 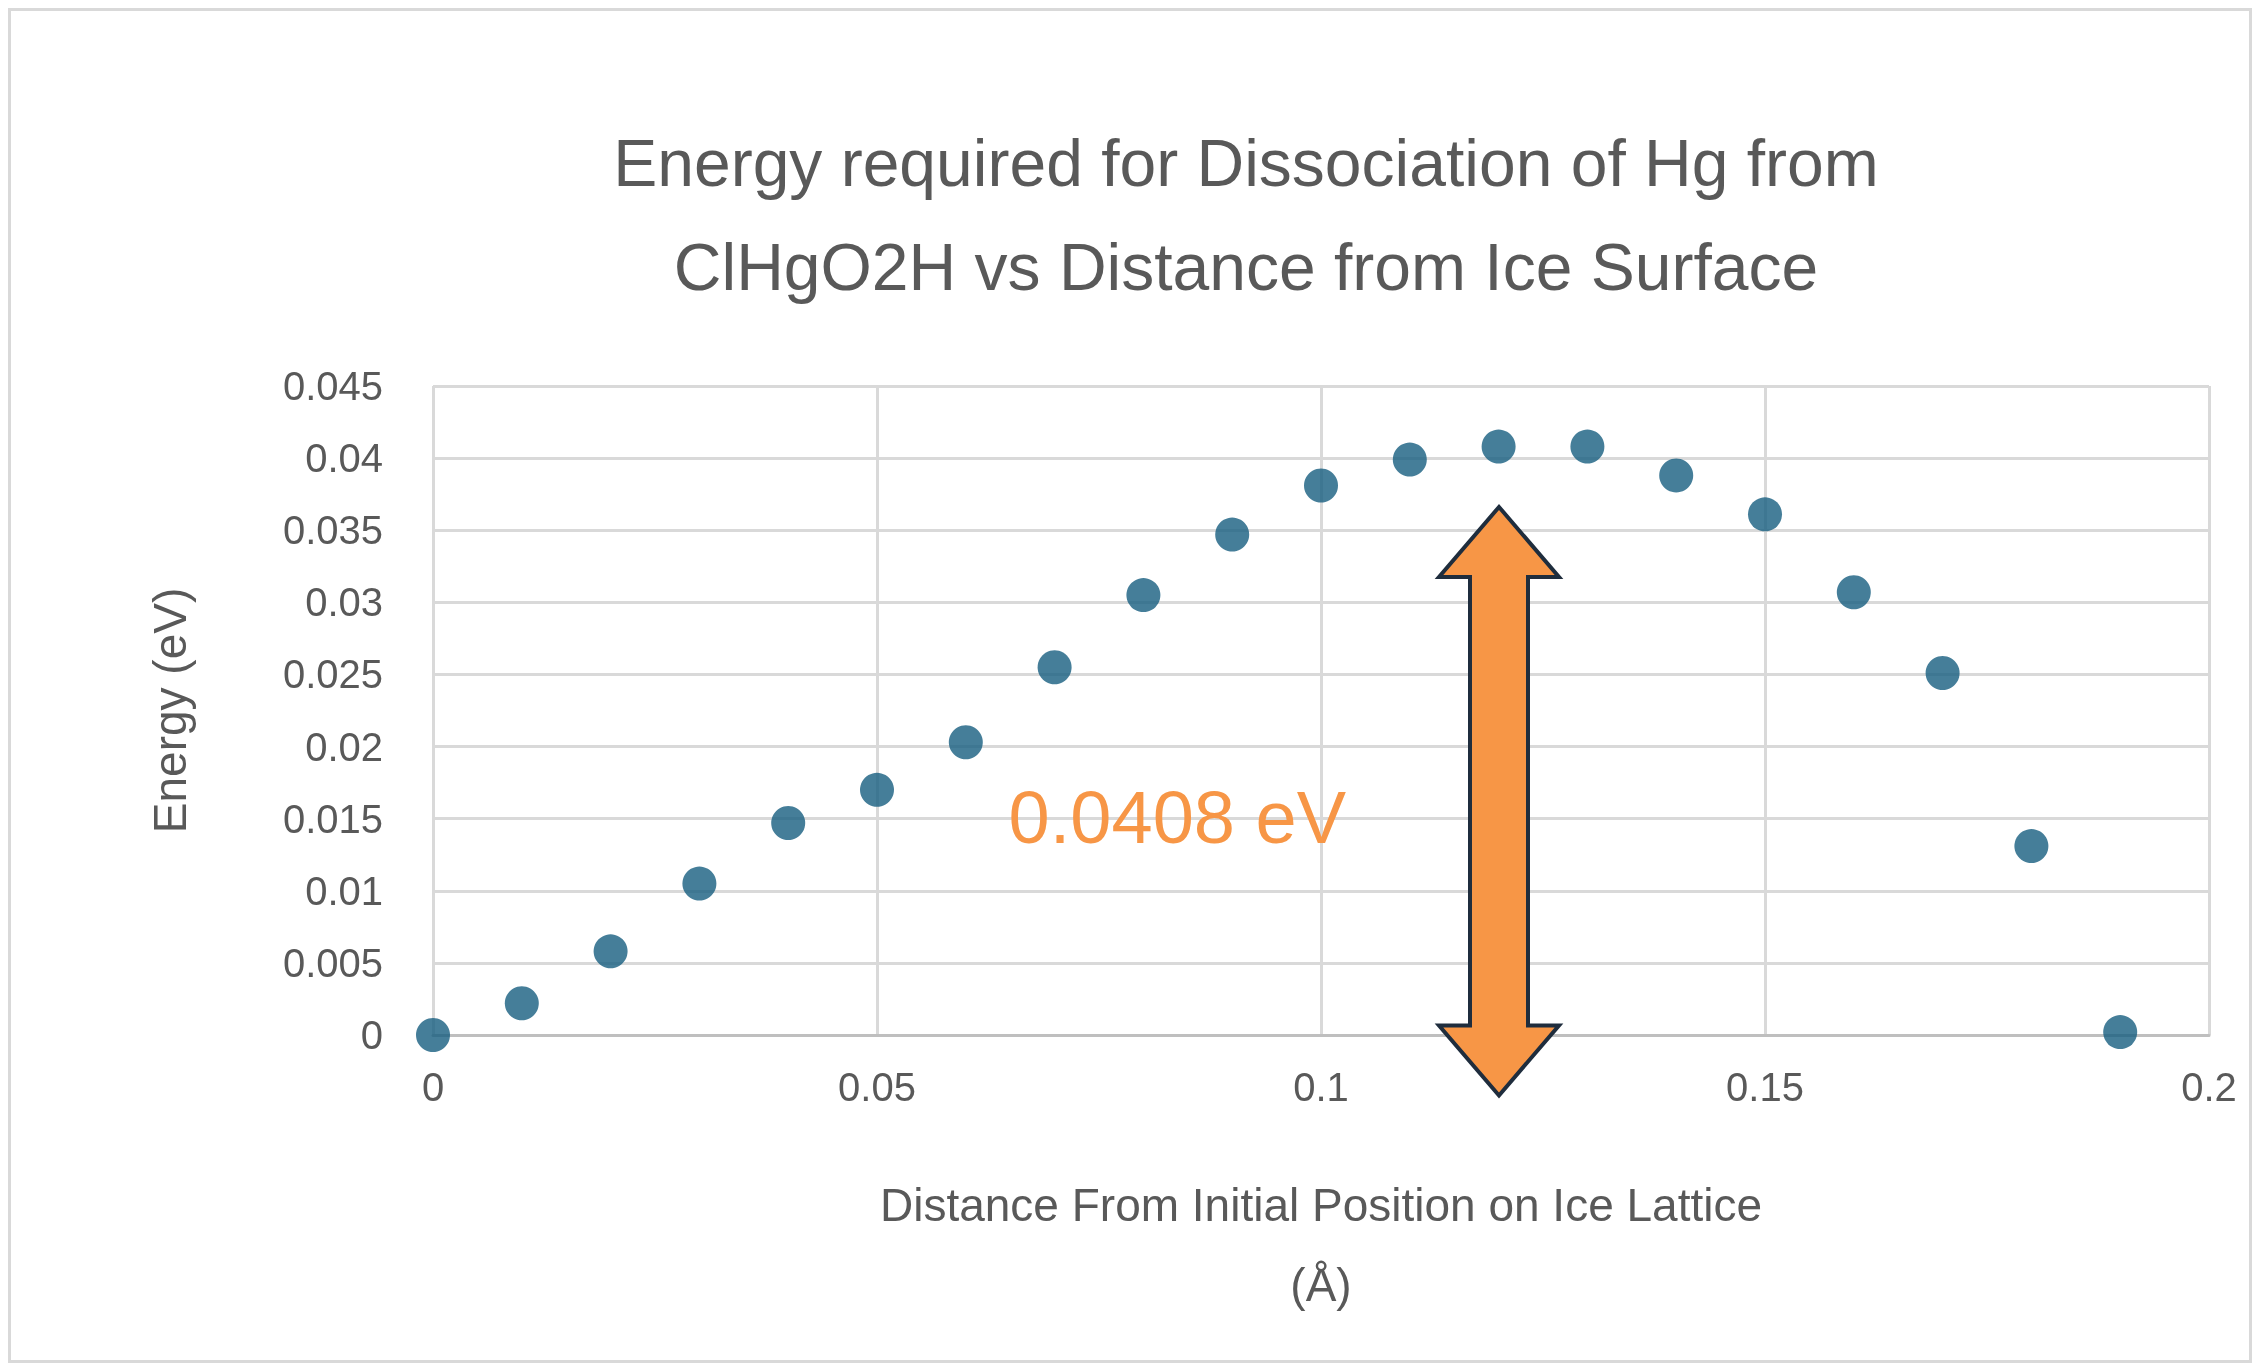 I want to click on y-tick-label: 0.04, so click(x=344, y=458).